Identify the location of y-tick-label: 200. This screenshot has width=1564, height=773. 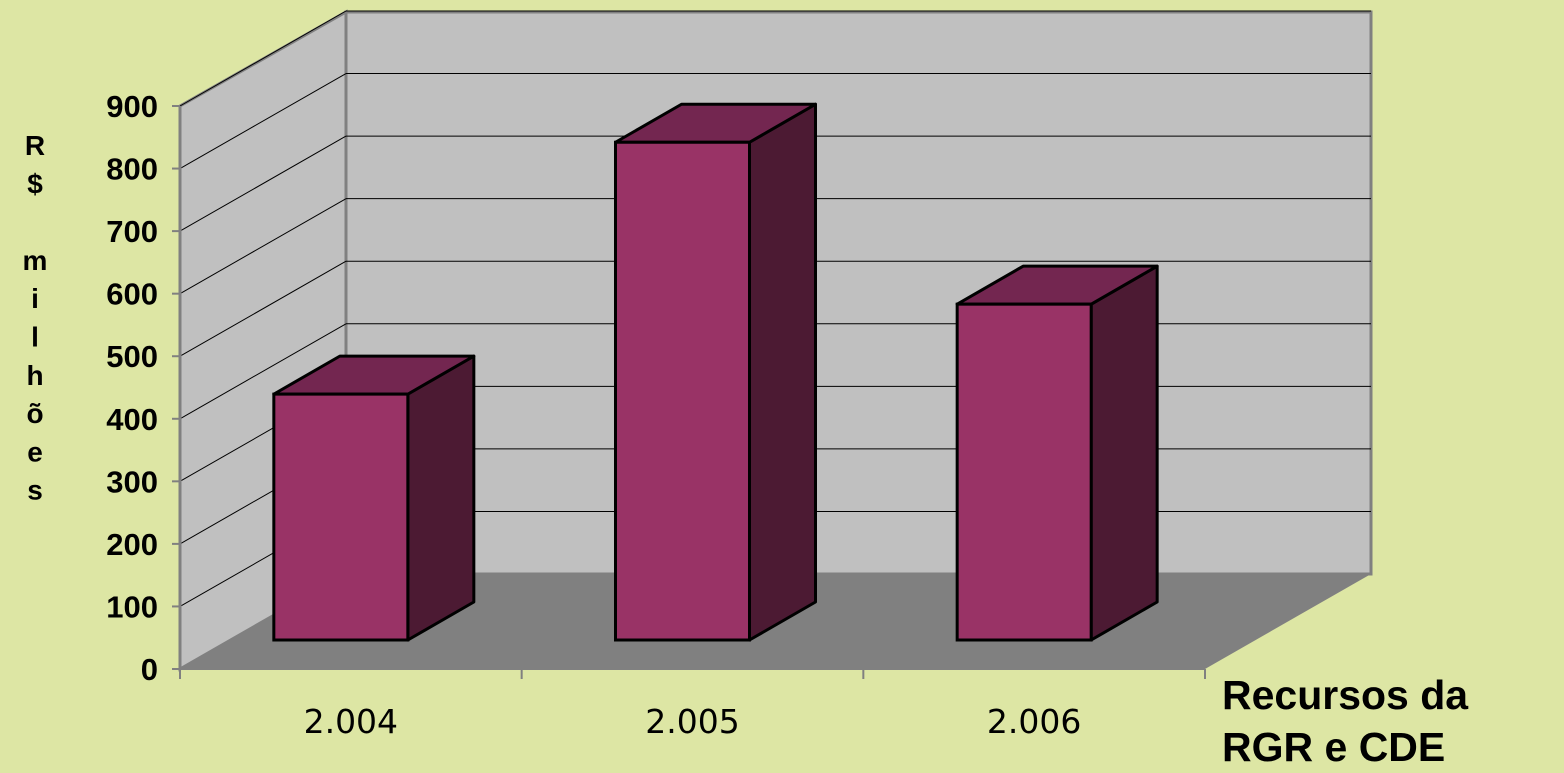
(132, 544).